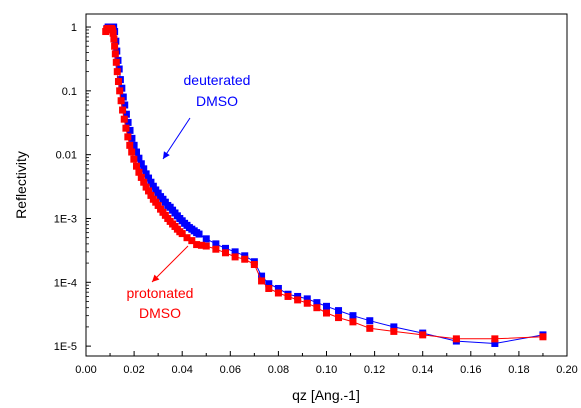 This screenshot has width=581, height=408. Describe the element at coordinates (66, 156) in the screenshot. I see `y-tick-label: 0.01` at that location.